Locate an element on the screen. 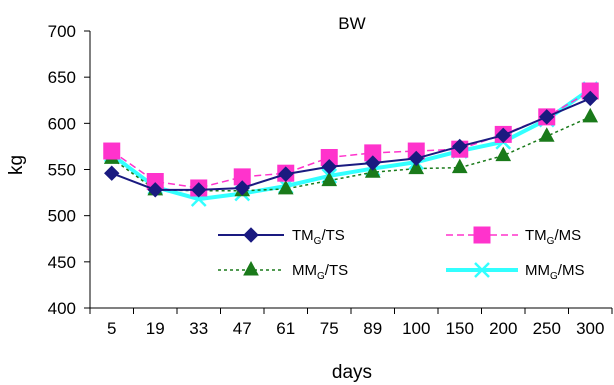 The height and width of the screenshot is (385, 614). x-tick-label: 19 is located at coordinates (155, 328).